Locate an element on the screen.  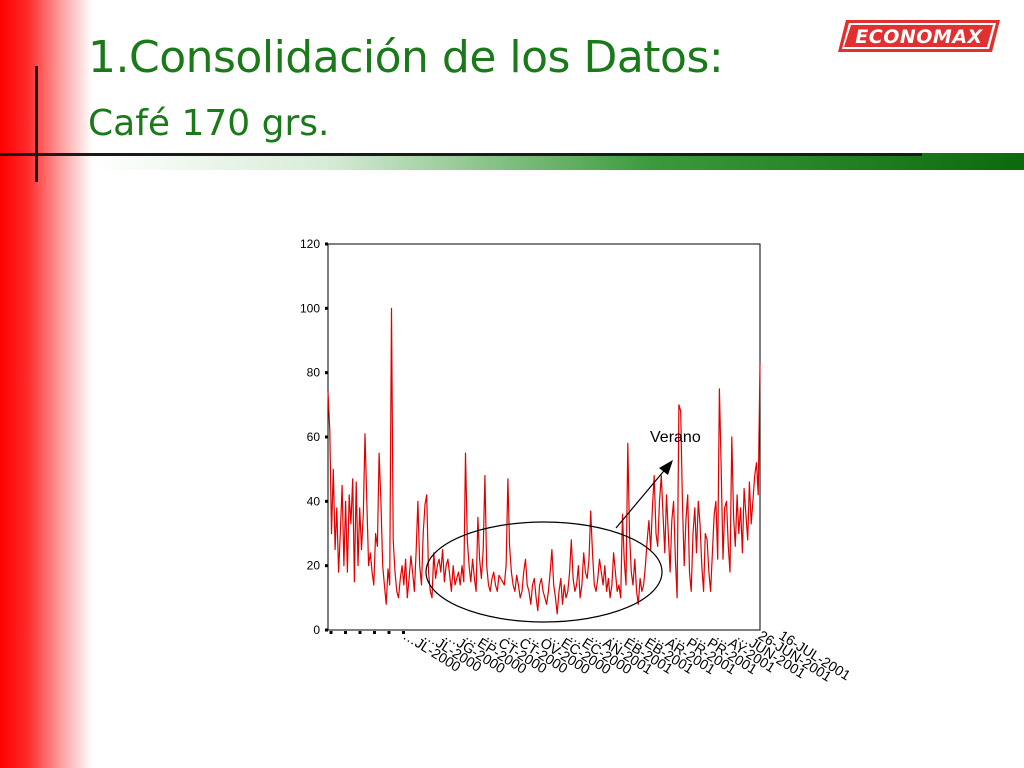
side-gradient-bar is located at coordinates (46, 384).